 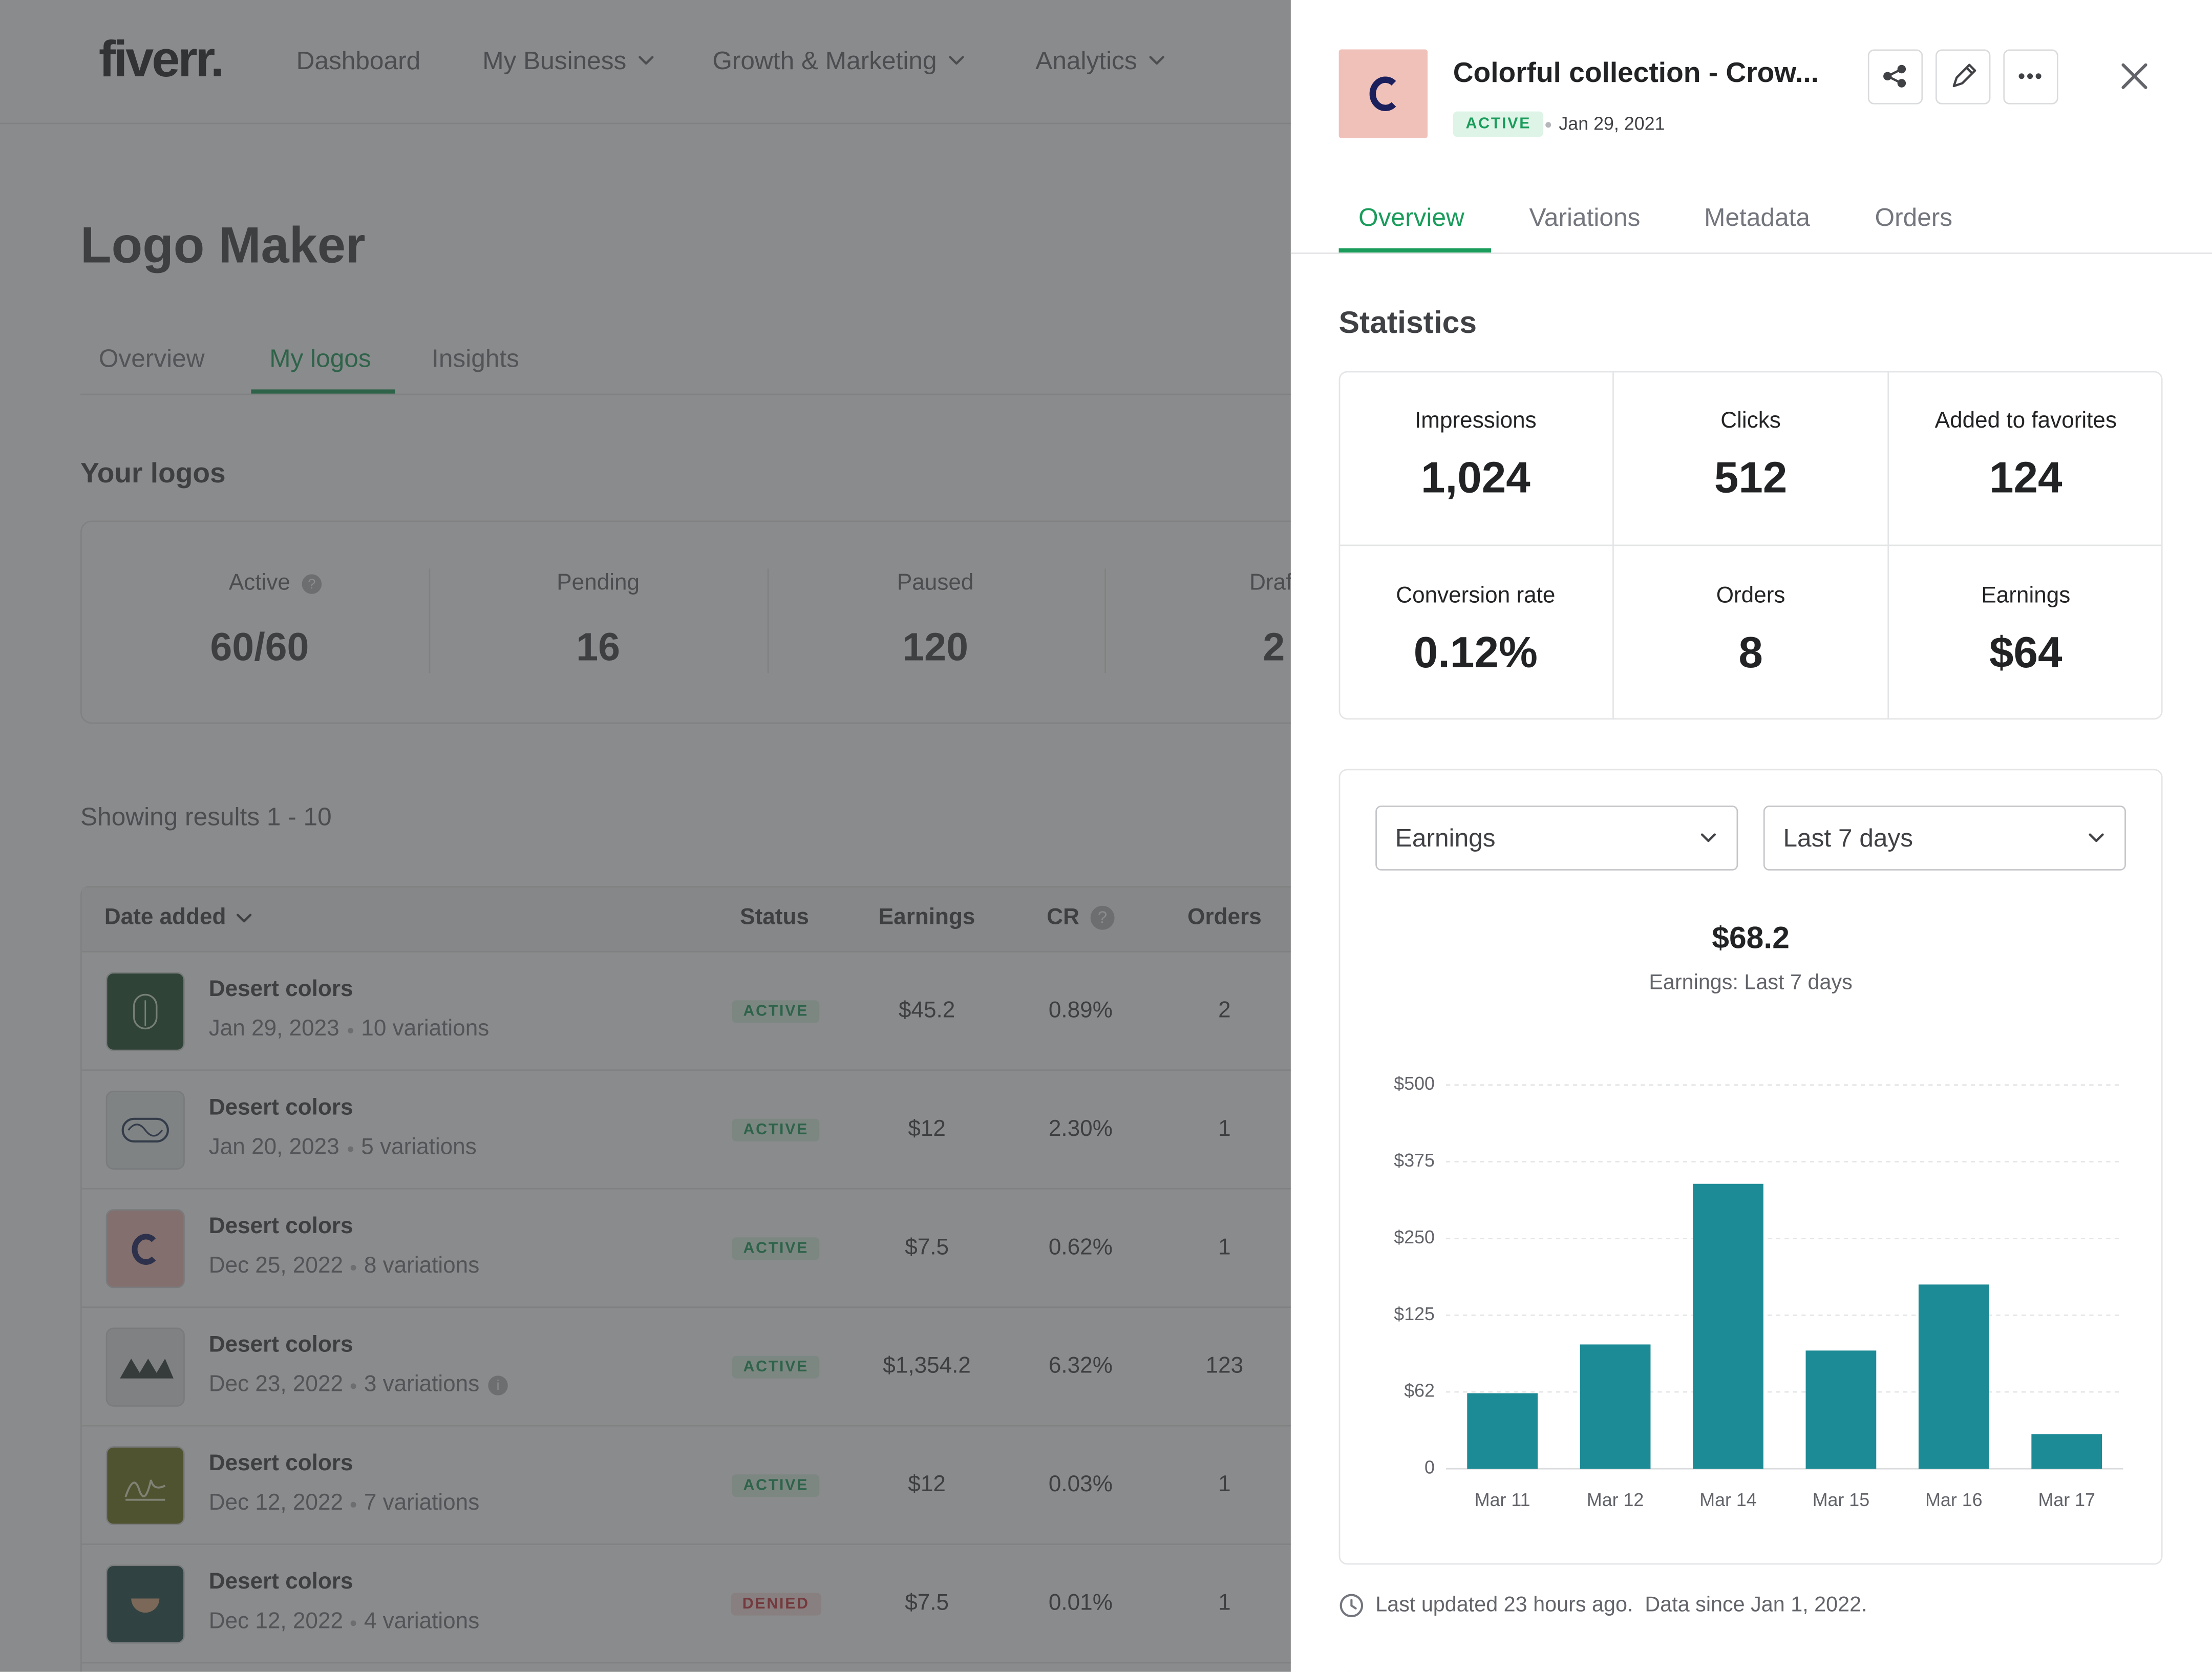 I want to click on close-button, so click(x=2134, y=76).